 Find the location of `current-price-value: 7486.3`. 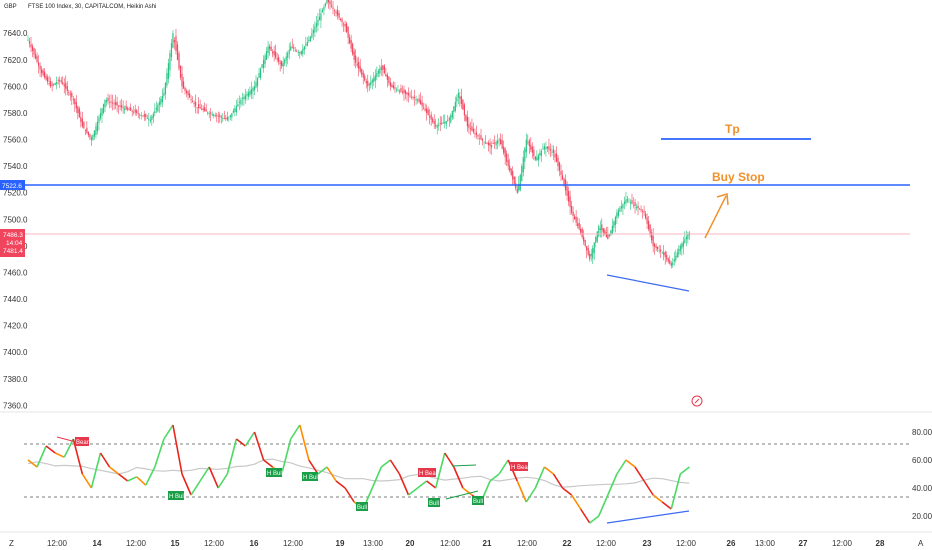

current-price-value: 7486.3 is located at coordinates (13, 235).